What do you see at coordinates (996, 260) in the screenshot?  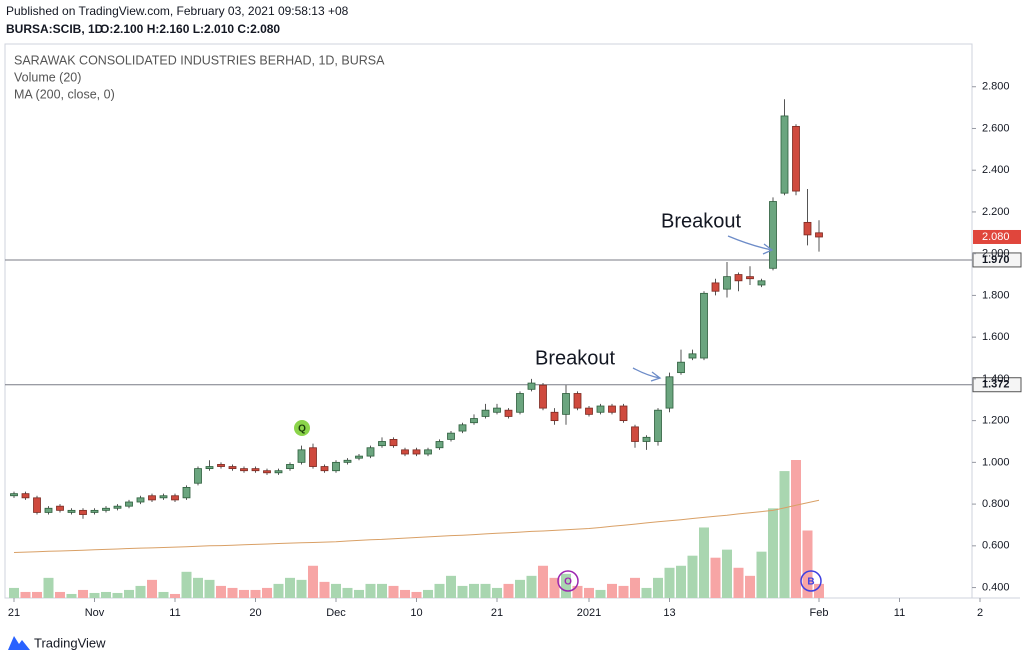 I see `hline-label: 1.970` at bounding box center [996, 260].